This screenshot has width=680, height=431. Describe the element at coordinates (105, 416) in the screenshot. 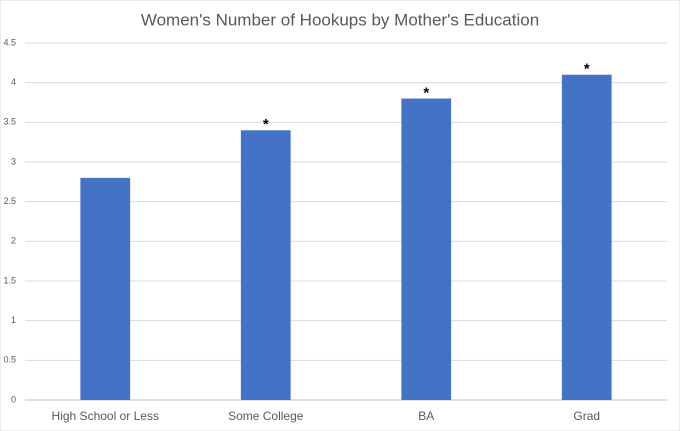

I see `x-tick-label: High School or Less` at that location.